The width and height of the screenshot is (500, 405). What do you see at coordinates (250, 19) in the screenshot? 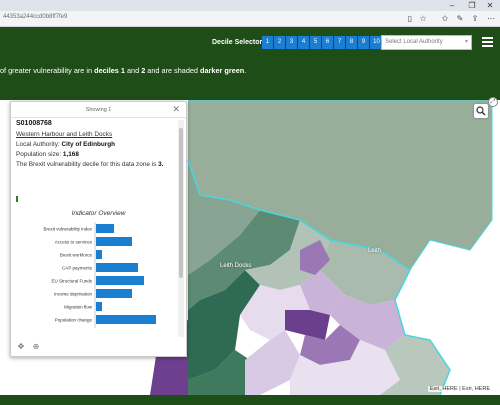
I see `address-bar: 44353a244ccd0b8ff7fe9 ▯ ☆ ✩ ✎ ⇪ ⋯` at bounding box center [250, 19].